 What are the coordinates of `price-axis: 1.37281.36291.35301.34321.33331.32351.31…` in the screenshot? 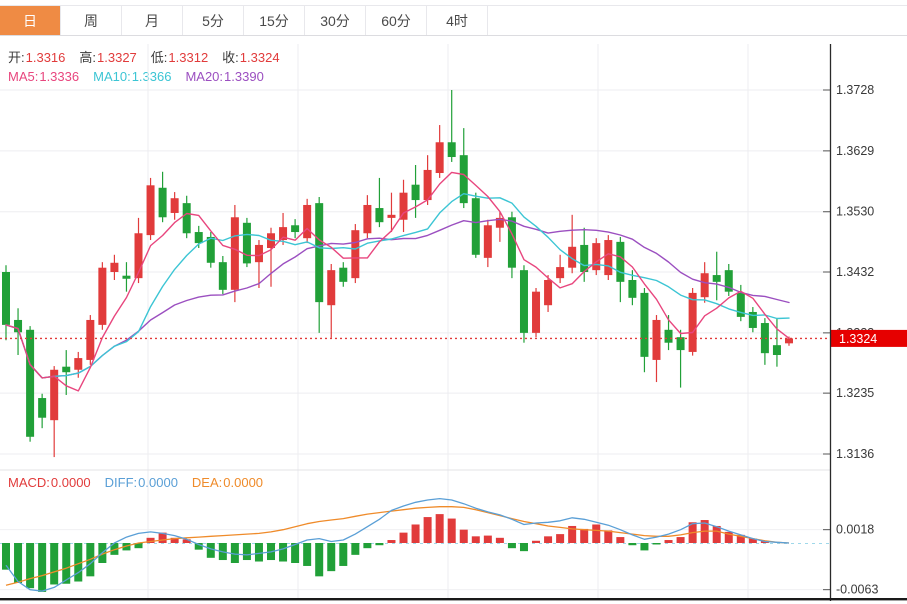 It's located at (850, 340).